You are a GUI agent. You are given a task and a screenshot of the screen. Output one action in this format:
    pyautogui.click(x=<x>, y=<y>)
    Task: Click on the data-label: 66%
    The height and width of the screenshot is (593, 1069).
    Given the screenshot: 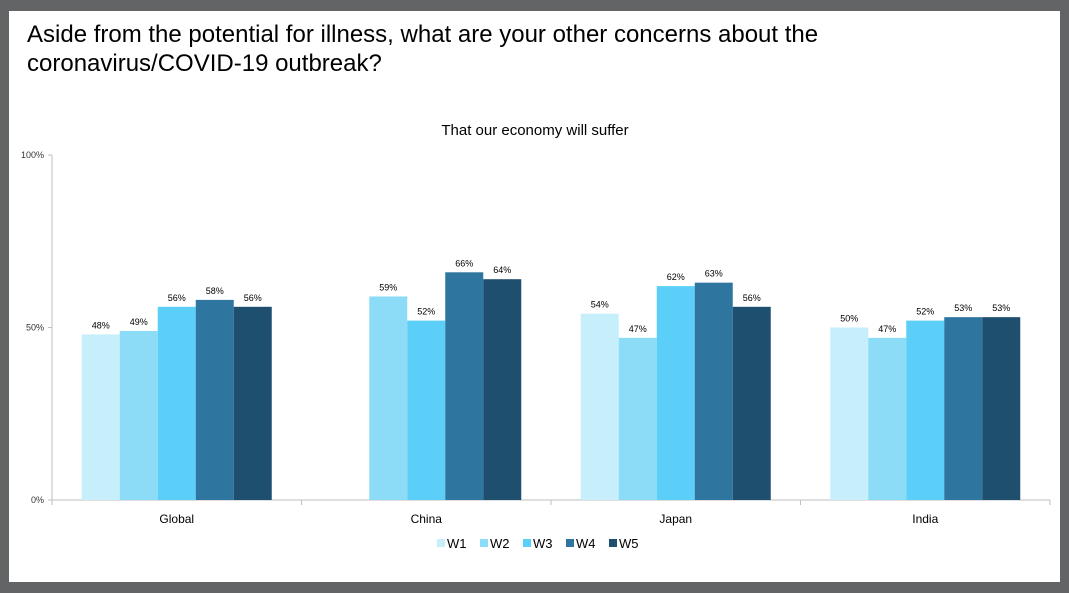 What is the action you would take?
    pyautogui.click(x=464, y=263)
    